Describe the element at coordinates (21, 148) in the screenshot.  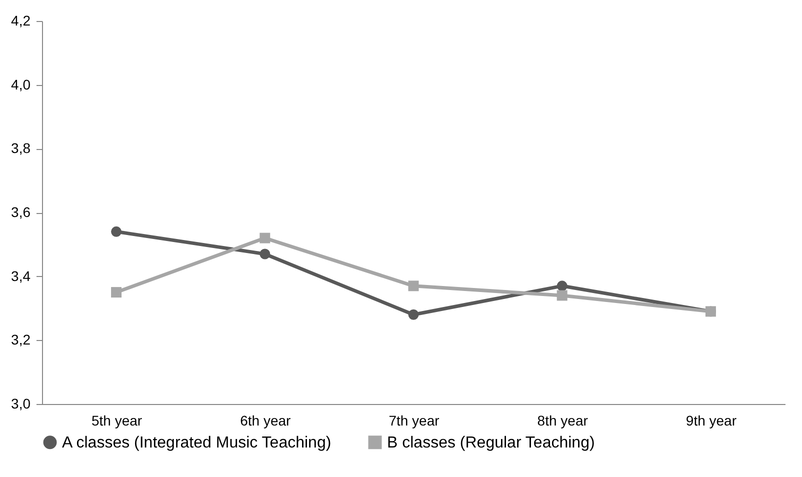
I see `y-tick-label: 3,8` at that location.